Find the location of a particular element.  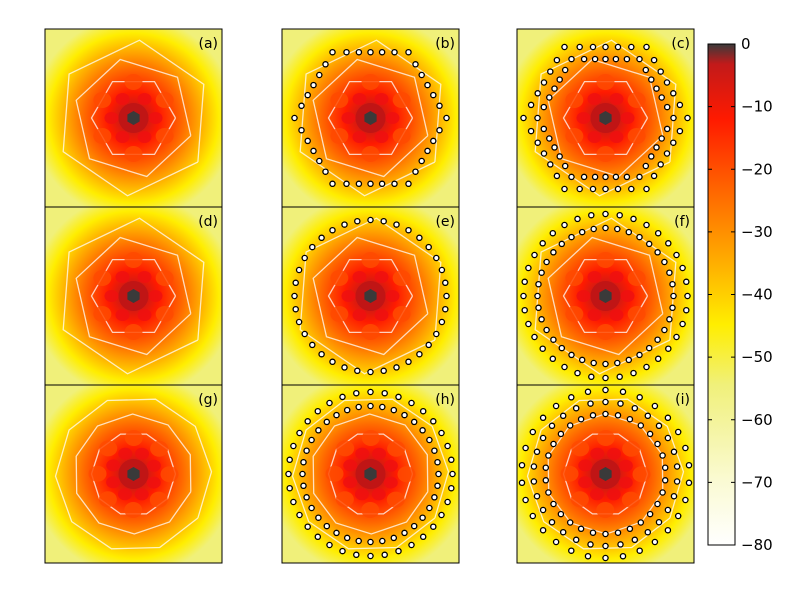

colorbar-tick-label: −60 is located at coordinates (757, 420).